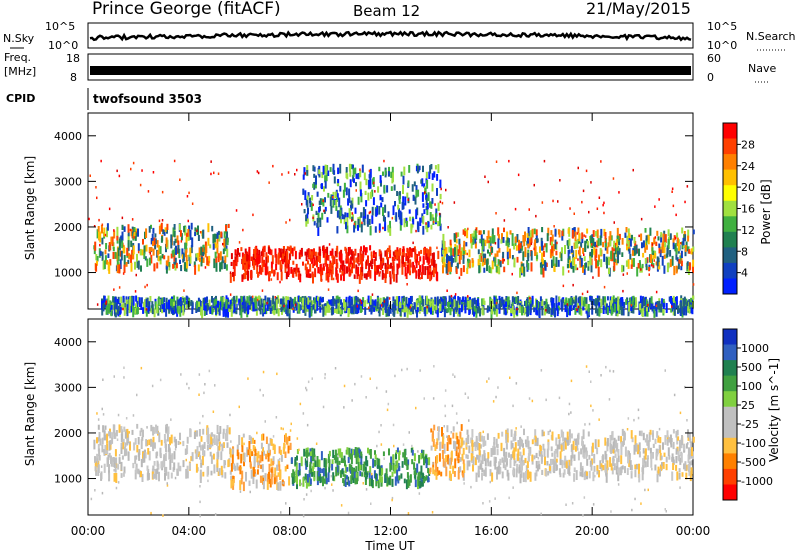 The height and width of the screenshot is (554, 800). Describe the element at coordinates (390, 67) in the screenshot. I see `freq-panel-frame` at that location.